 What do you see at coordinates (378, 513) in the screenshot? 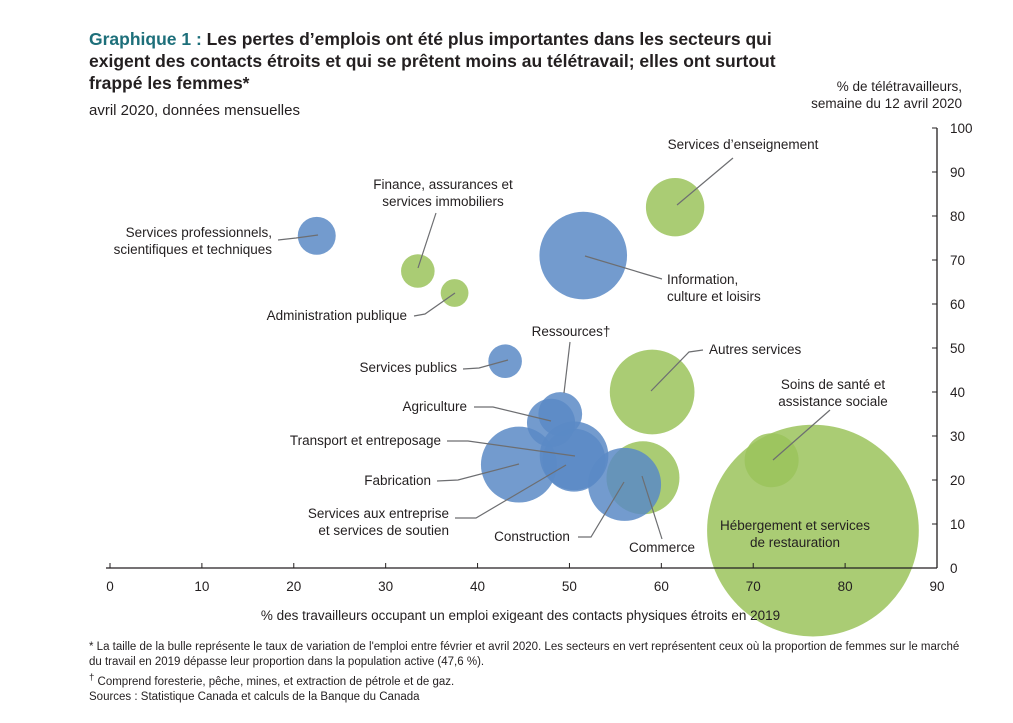
I see `bubble-label-10-0: Services aux entreprise` at bounding box center [378, 513].